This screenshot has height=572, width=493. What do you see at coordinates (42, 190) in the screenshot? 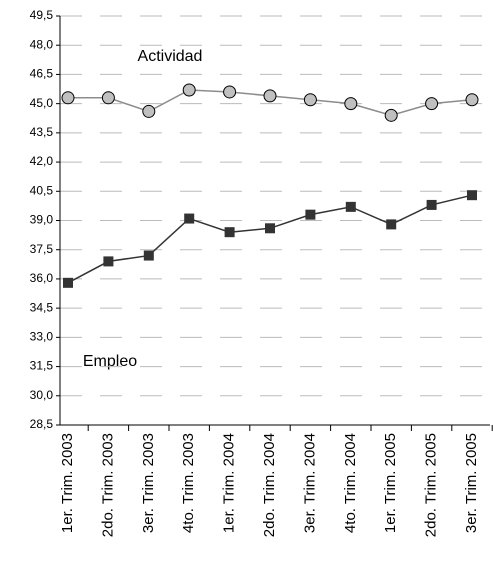
I see `y-tick-label: 40,5` at bounding box center [42, 190].